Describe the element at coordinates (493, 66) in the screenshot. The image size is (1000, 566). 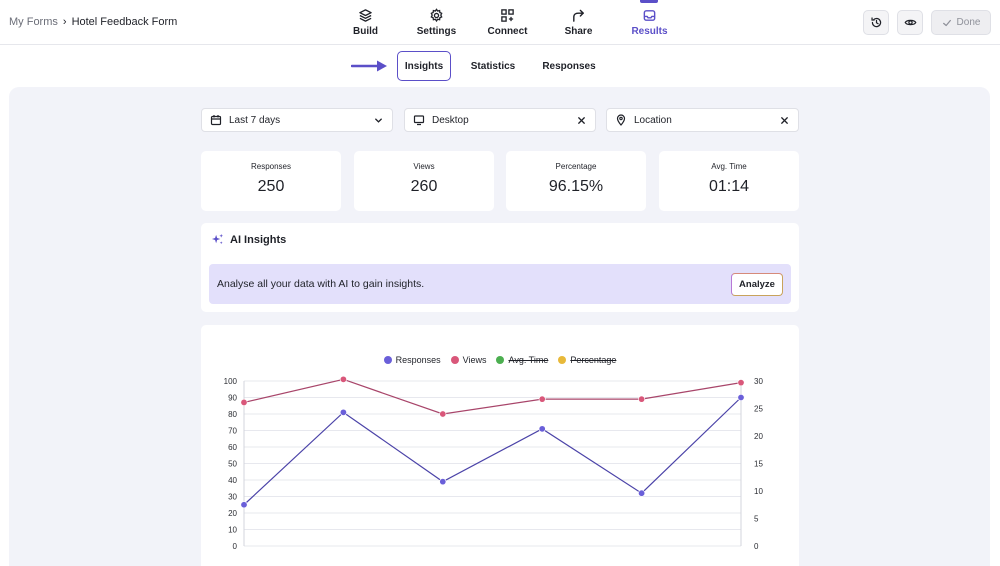
I see `subtab-statistics: Statistics` at that location.